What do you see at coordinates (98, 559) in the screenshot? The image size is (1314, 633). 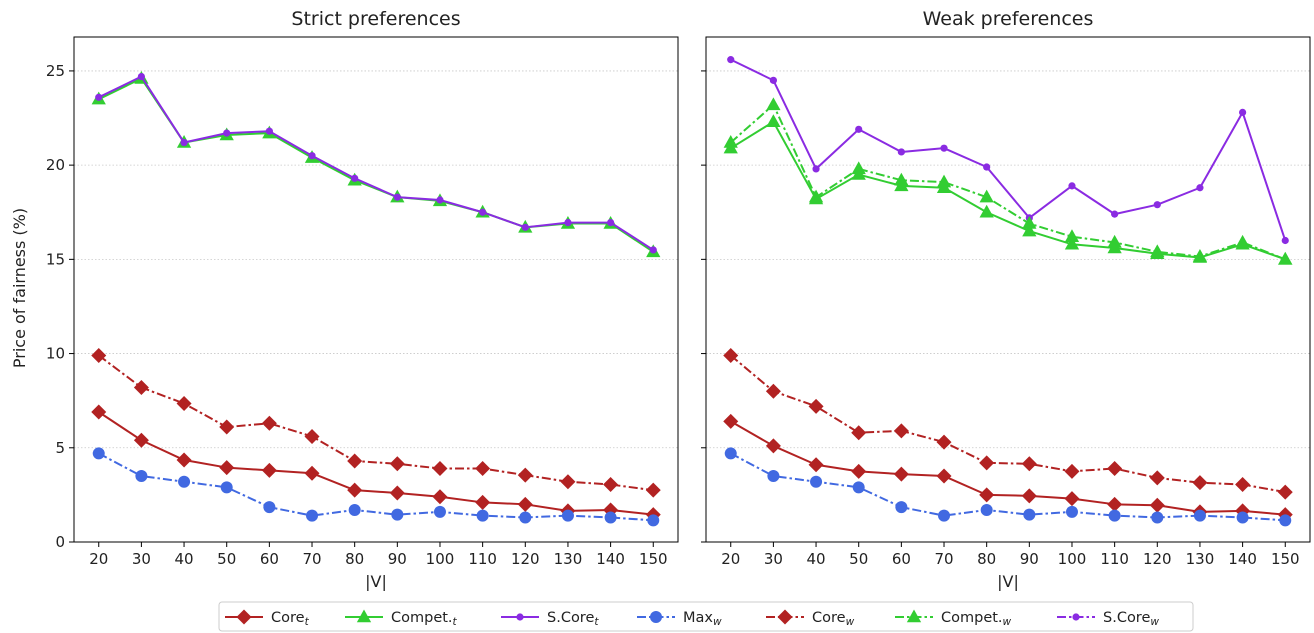 I see `x-tick-label: 20` at bounding box center [98, 559].